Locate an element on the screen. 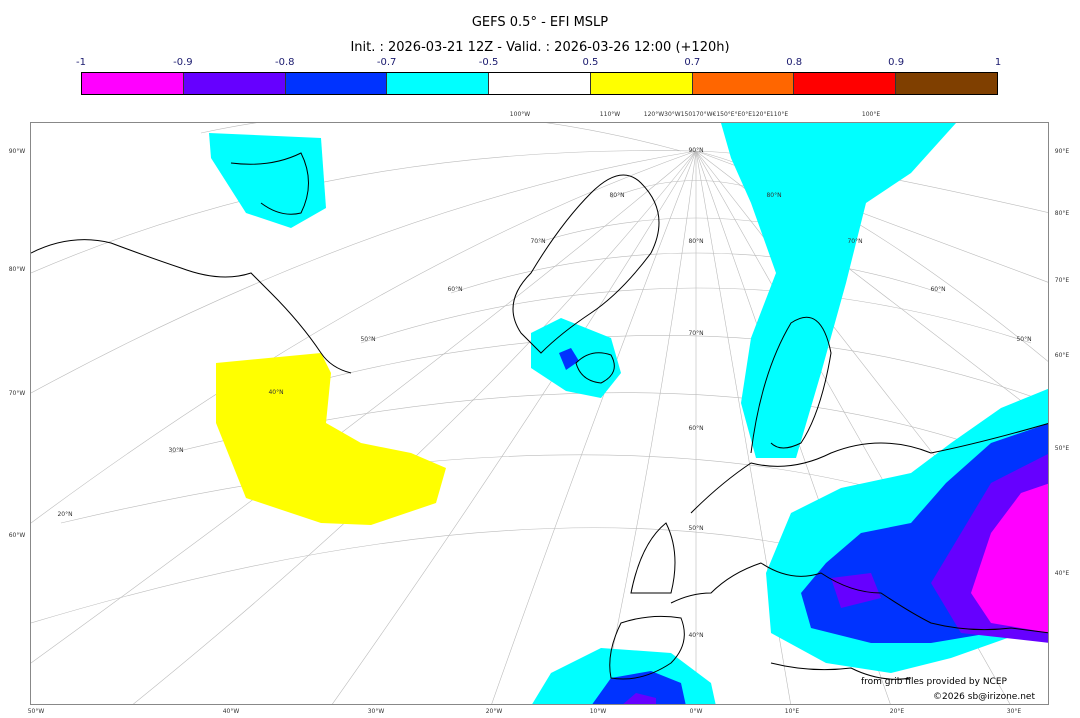  right-lon-label: 60°E is located at coordinates (1062, 355).